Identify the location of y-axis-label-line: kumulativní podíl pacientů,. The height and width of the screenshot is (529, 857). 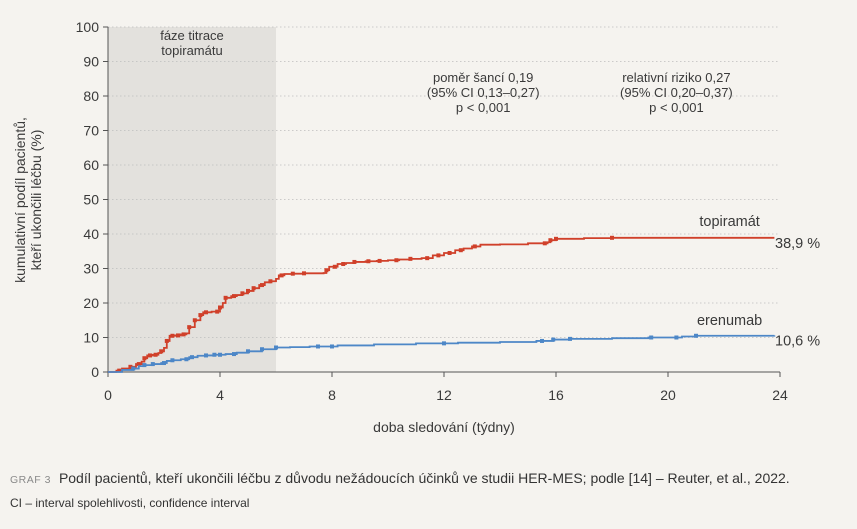
(20, 200).